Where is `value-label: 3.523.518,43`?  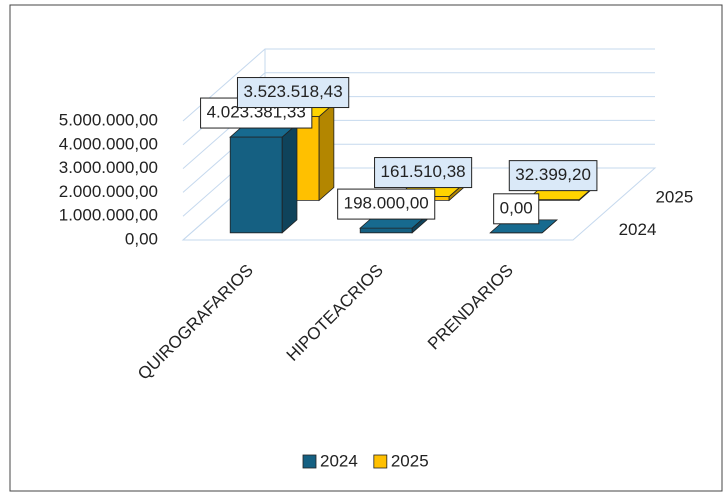 value-label: 3.523.518,43 is located at coordinates (293, 93).